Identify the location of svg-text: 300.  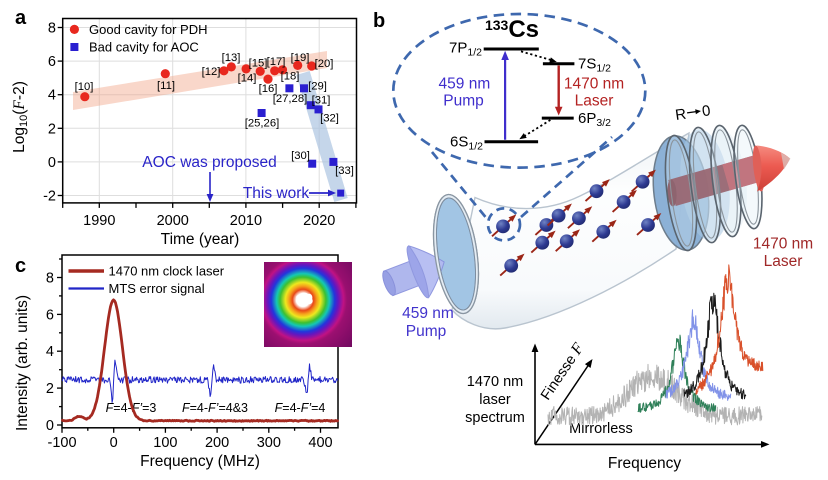
(269, 443).